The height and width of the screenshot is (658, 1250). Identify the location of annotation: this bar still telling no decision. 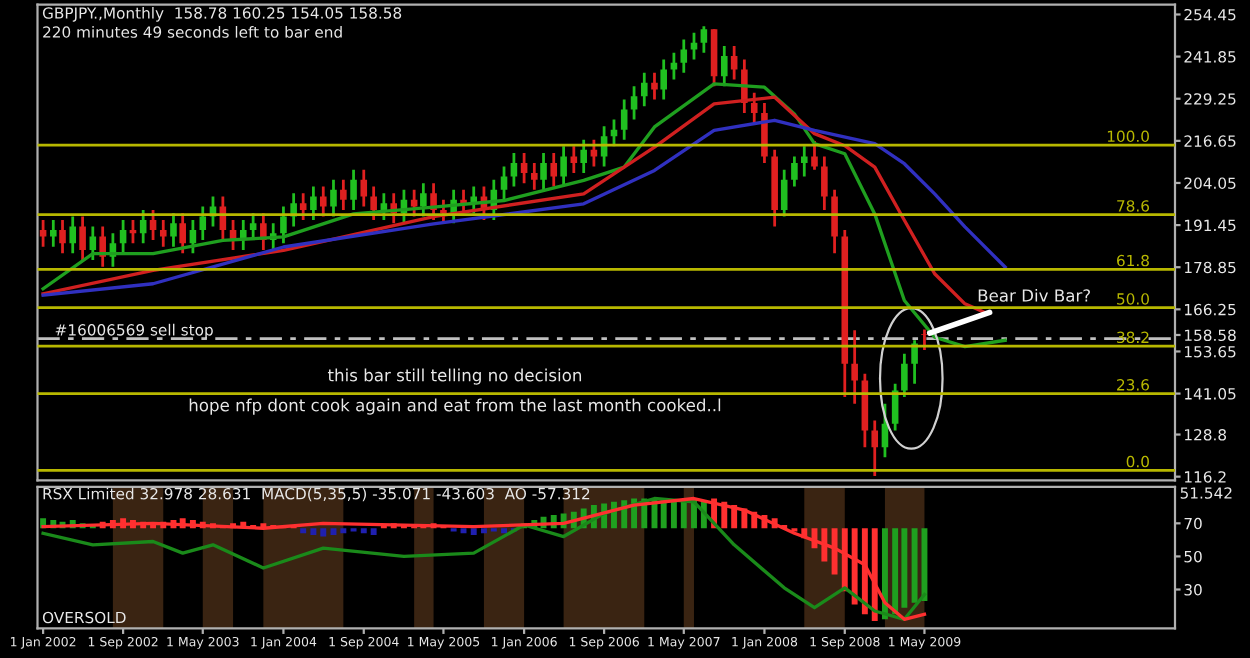
(454, 376).